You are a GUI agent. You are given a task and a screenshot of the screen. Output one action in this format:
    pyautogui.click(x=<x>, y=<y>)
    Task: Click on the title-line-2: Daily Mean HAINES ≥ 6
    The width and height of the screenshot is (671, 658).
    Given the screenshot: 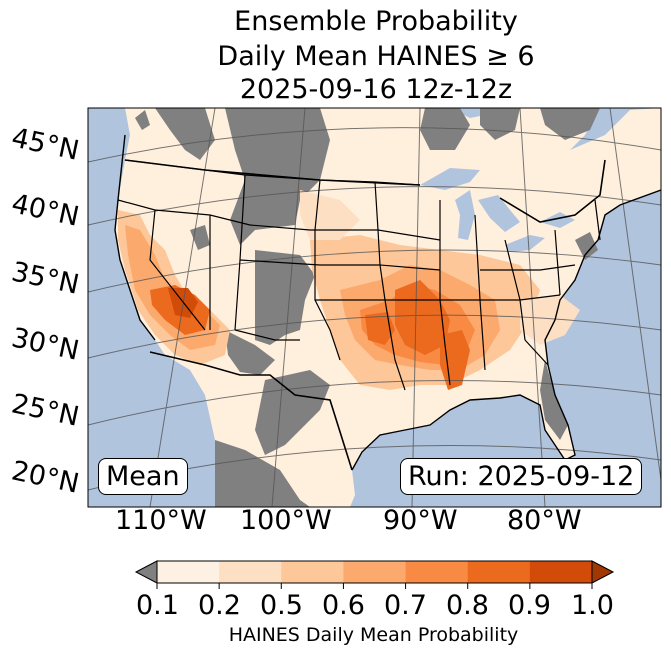 What is the action you would take?
    pyautogui.click(x=376, y=56)
    